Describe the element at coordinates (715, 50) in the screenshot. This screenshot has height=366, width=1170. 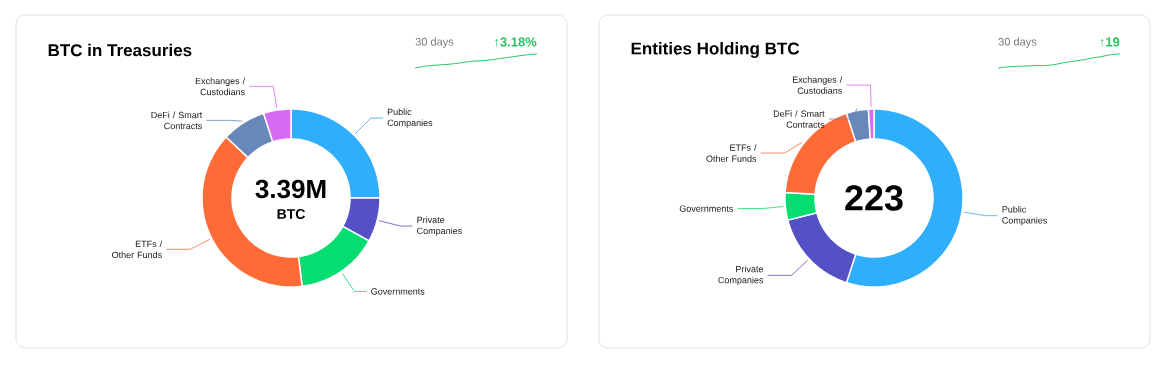
I see `chart-title: Entities Holding BTC` at that location.